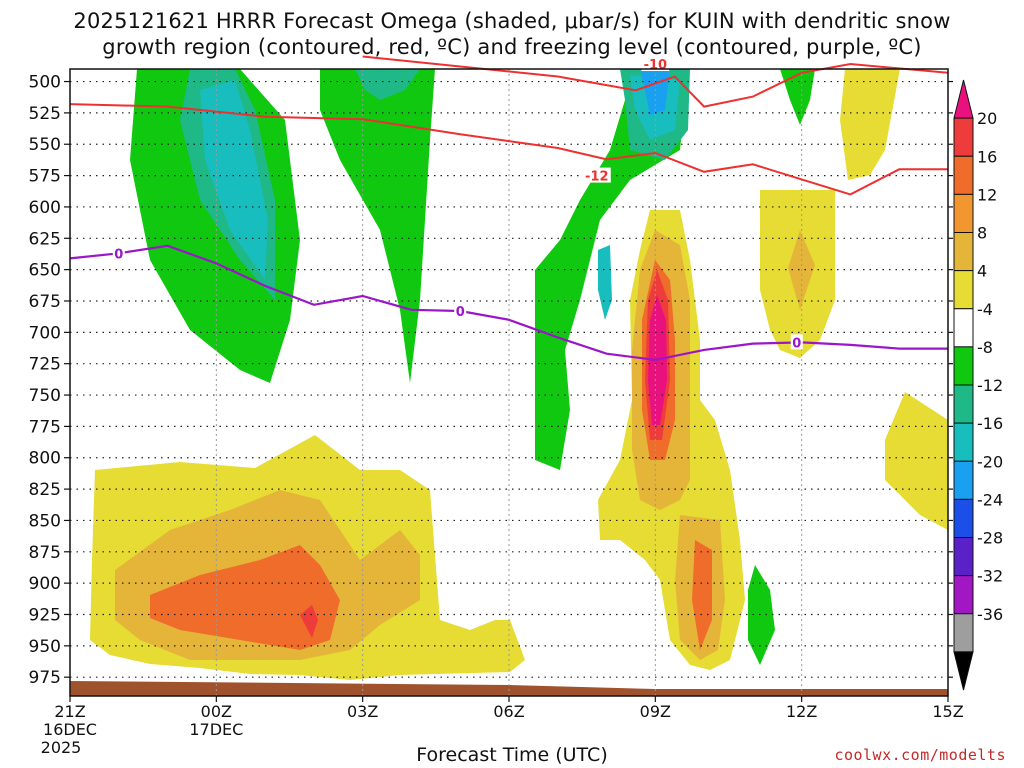 The height and width of the screenshot is (768, 1024). I want to click on freezing-label-1: 0, so click(118, 254).